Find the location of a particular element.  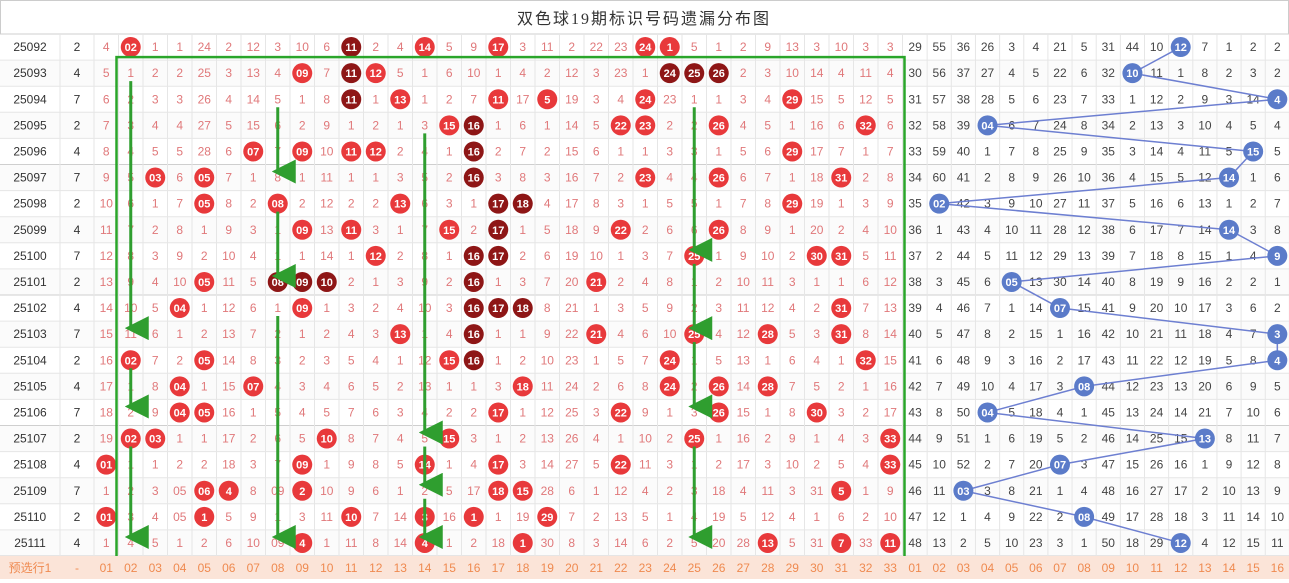

footer-red-label: 10 is located at coordinates (327, 568).